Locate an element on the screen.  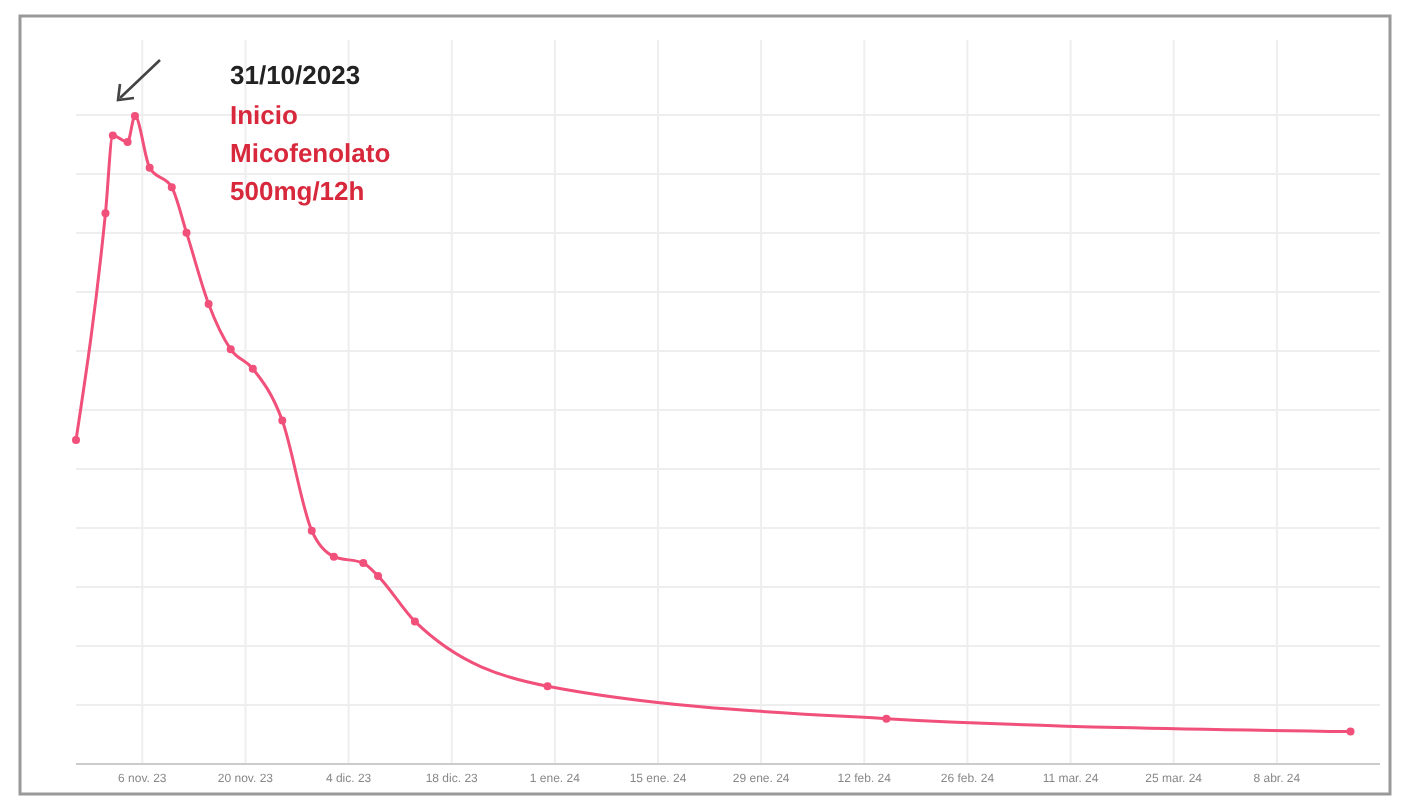
annotation: Inicio Micofenolato 500mg/12h is located at coordinates (310, 153).